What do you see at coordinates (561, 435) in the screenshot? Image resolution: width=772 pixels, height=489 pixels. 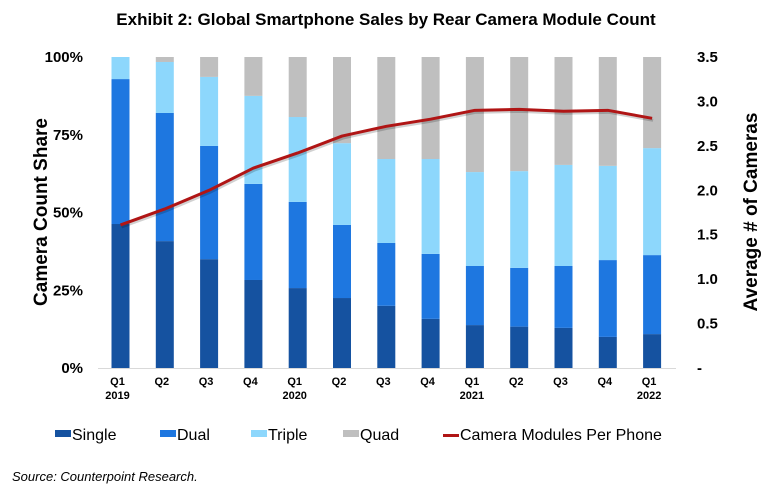 I see `legend-label: Camera Modules Per Phone` at bounding box center [561, 435].